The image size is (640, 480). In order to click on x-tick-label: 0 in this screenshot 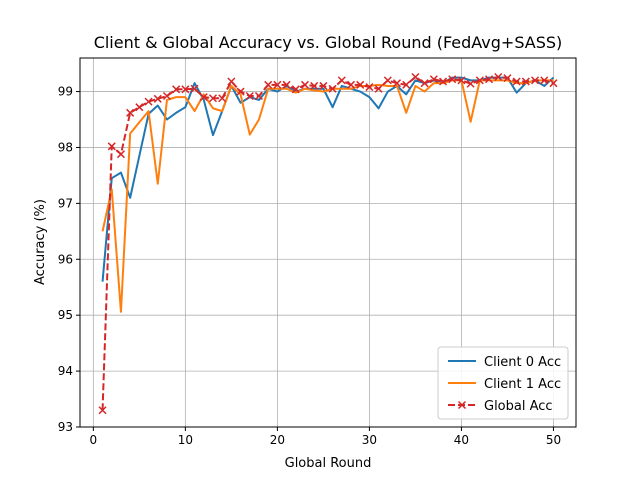, I will do `click(94, 440)`.